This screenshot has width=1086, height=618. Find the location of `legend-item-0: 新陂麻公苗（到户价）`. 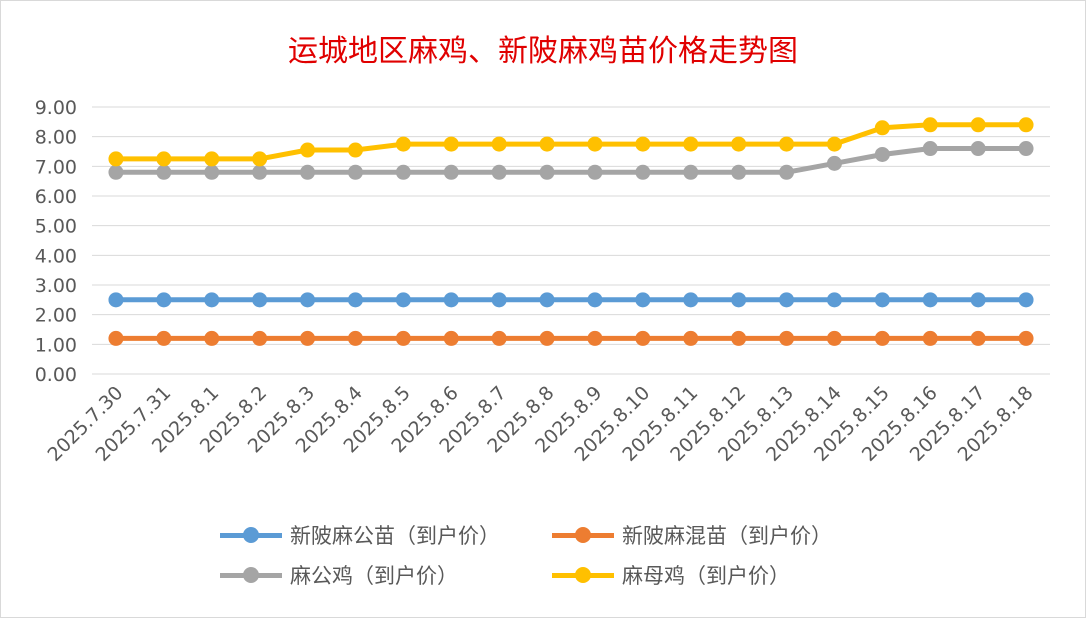

legend-item-0: 新陂麻公苗（到户价） is located at coordinates (360, 535).